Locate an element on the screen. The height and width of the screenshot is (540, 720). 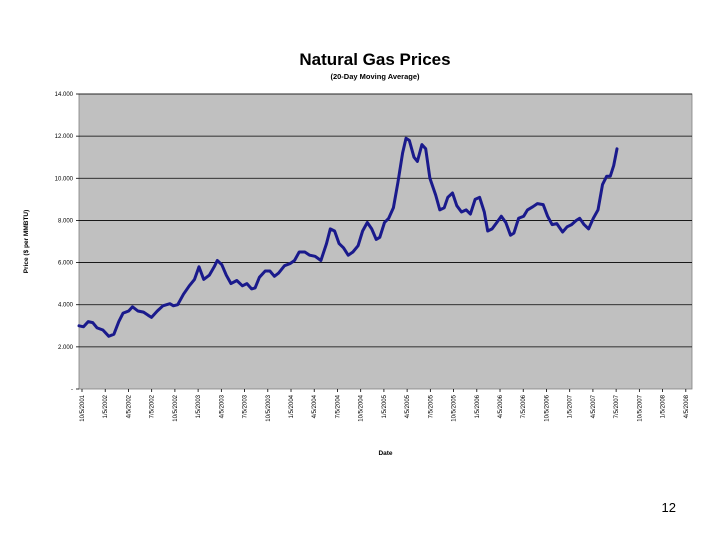
x-tick-label: 7/5/2004 is located at coordinates (338, 406).